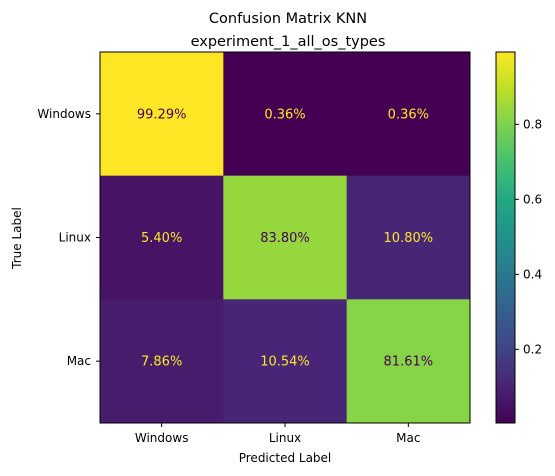  What do you see at coordinates (285, 438) in the screenshot?
I see `x-tick-label: Linux` at bounding box center [285, 438].